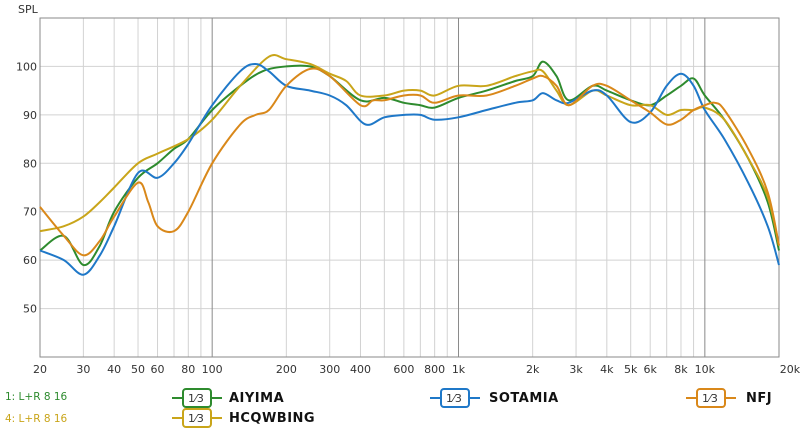 The height and width of the screenshot is (429, 800). Describe the element at coordinates (454, 398) in the screenshot. I see `legend-frac-sotamia: 1⁄3` at that location.